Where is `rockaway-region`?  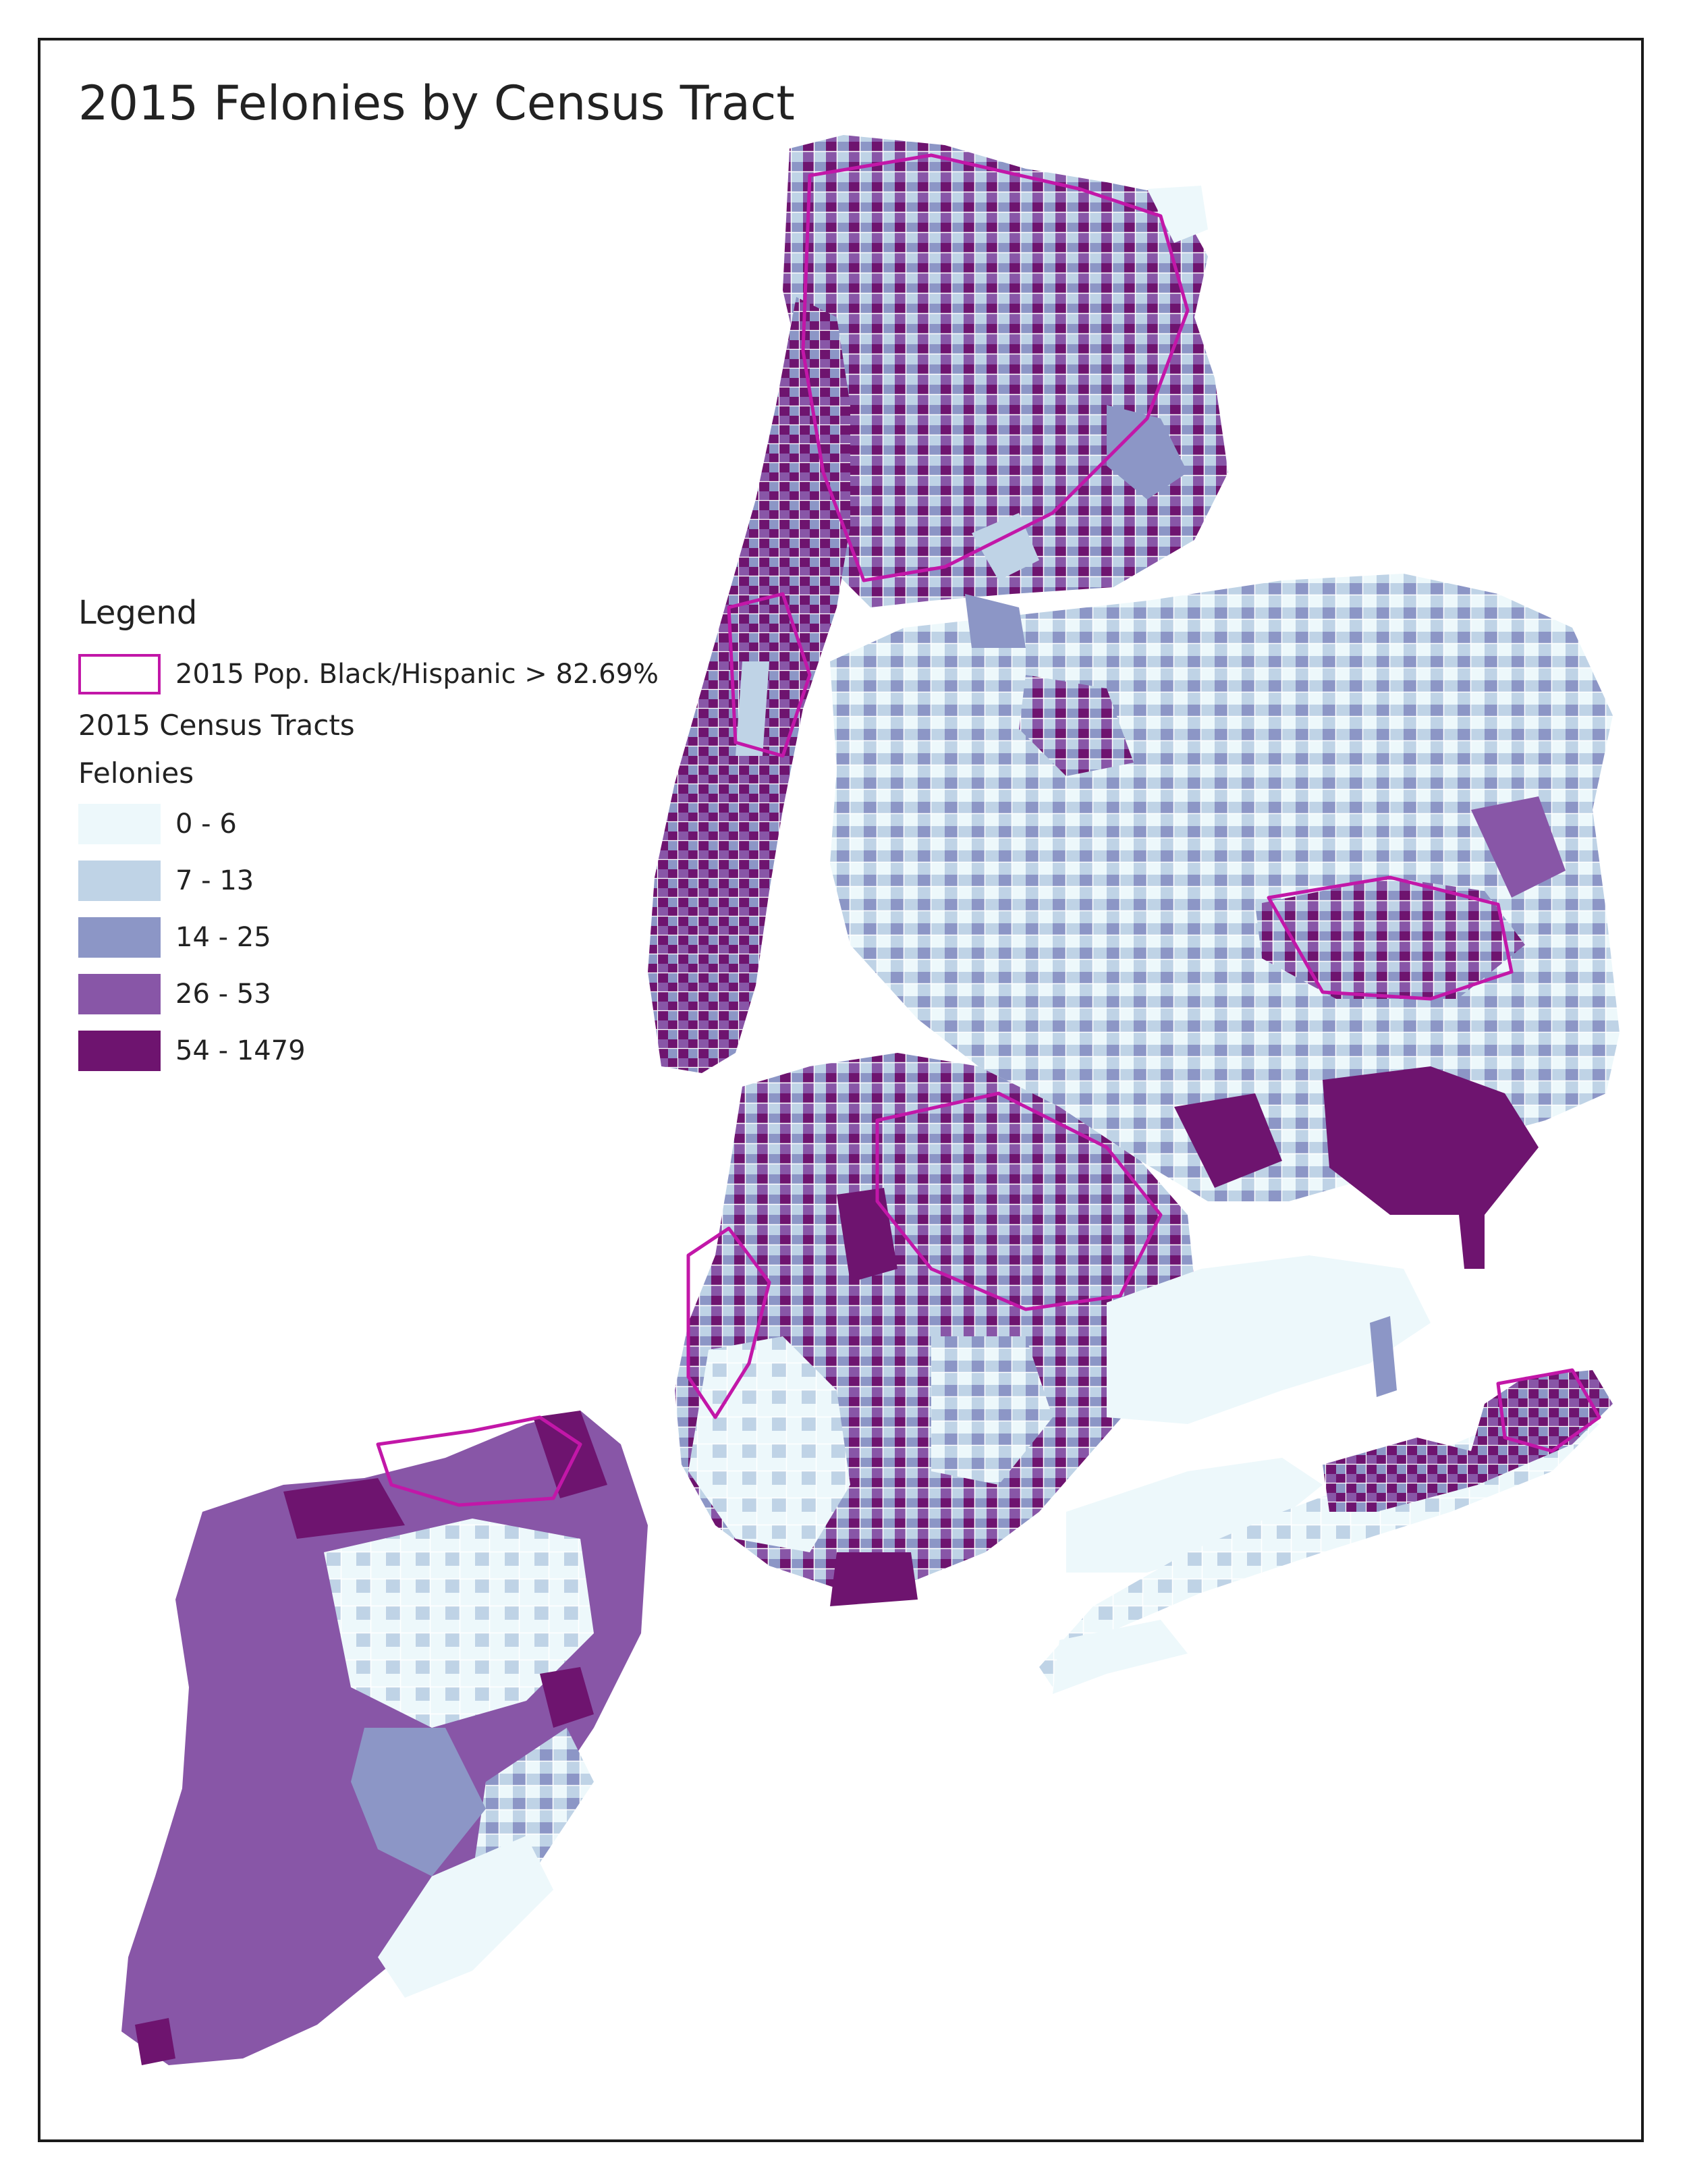 rockaway-region is located at coordinates (1326, 1532).